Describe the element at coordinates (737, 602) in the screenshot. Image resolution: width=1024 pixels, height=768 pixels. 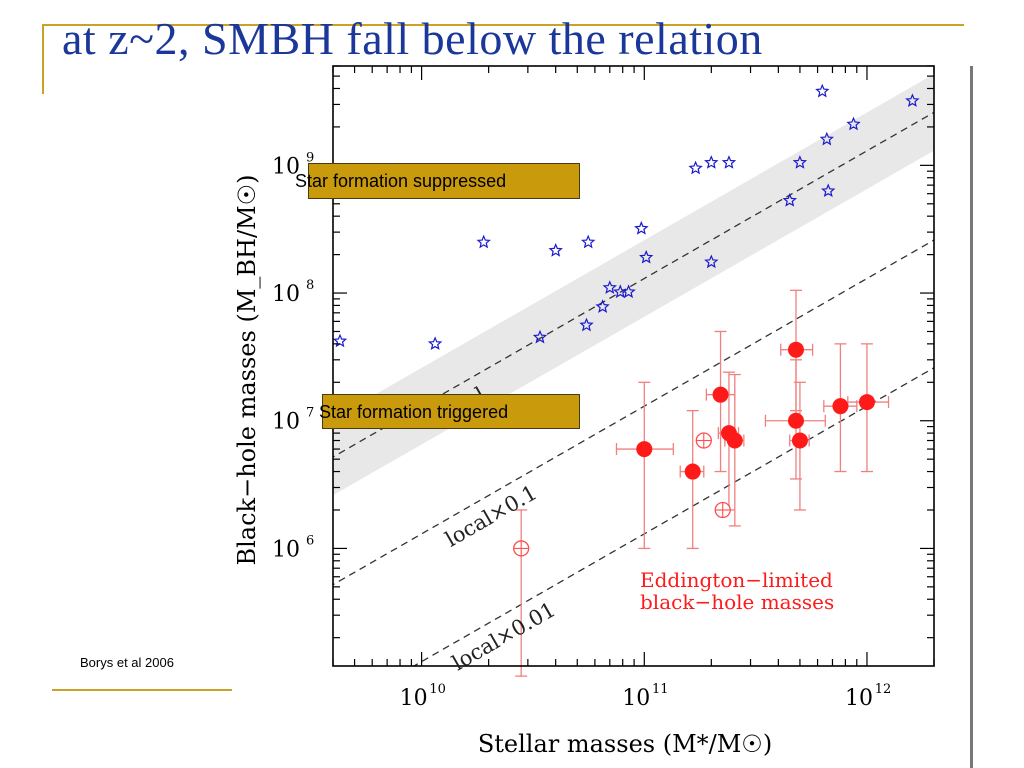
I see `annotation-line-2: black−hole masses` at that location.